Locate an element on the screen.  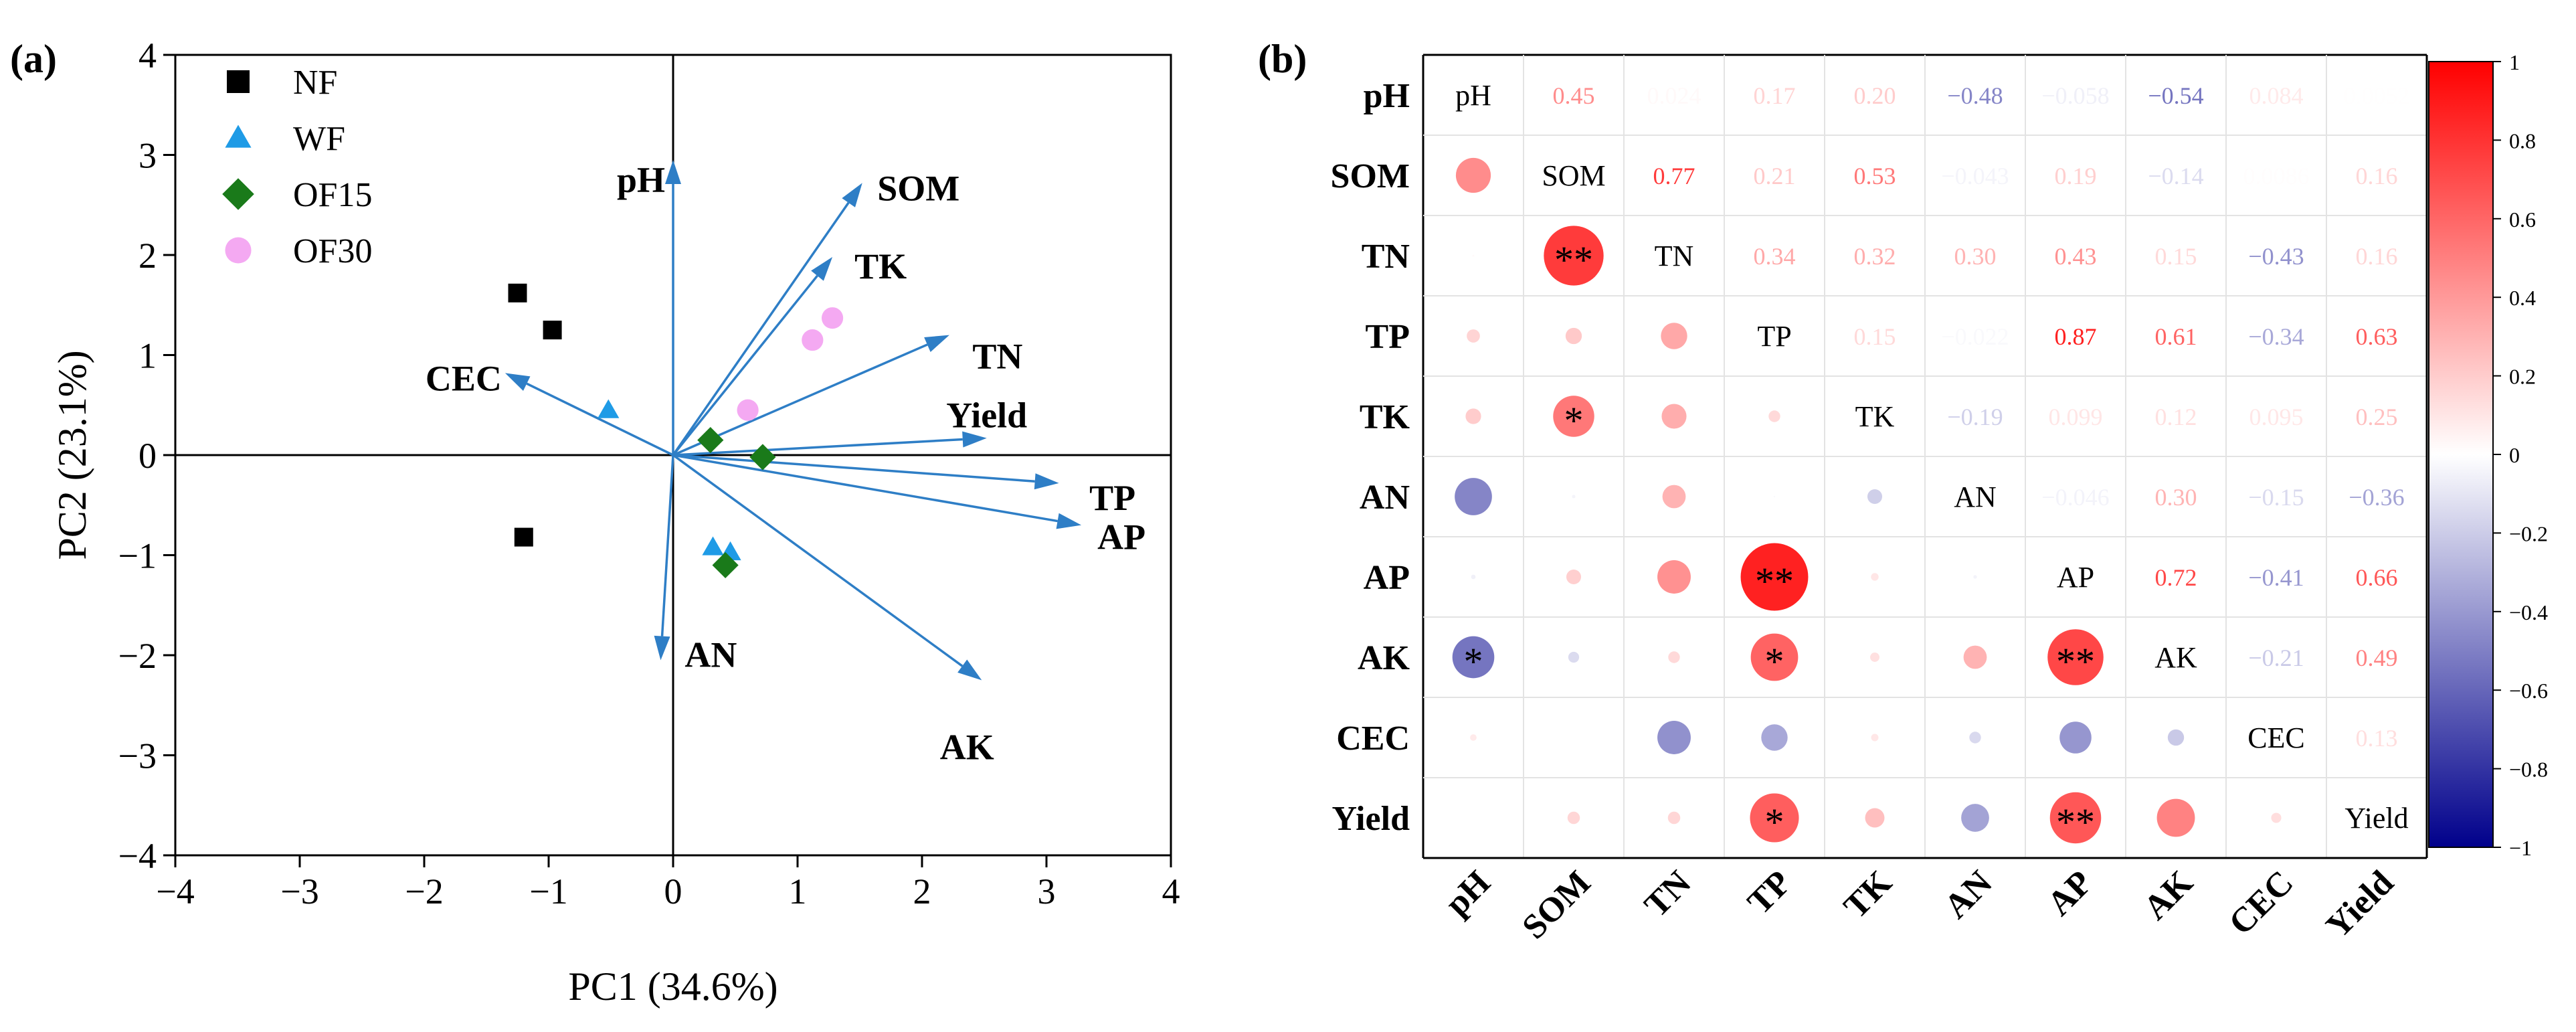
row-label-som: SOM is located at coordinates (1370, 176).